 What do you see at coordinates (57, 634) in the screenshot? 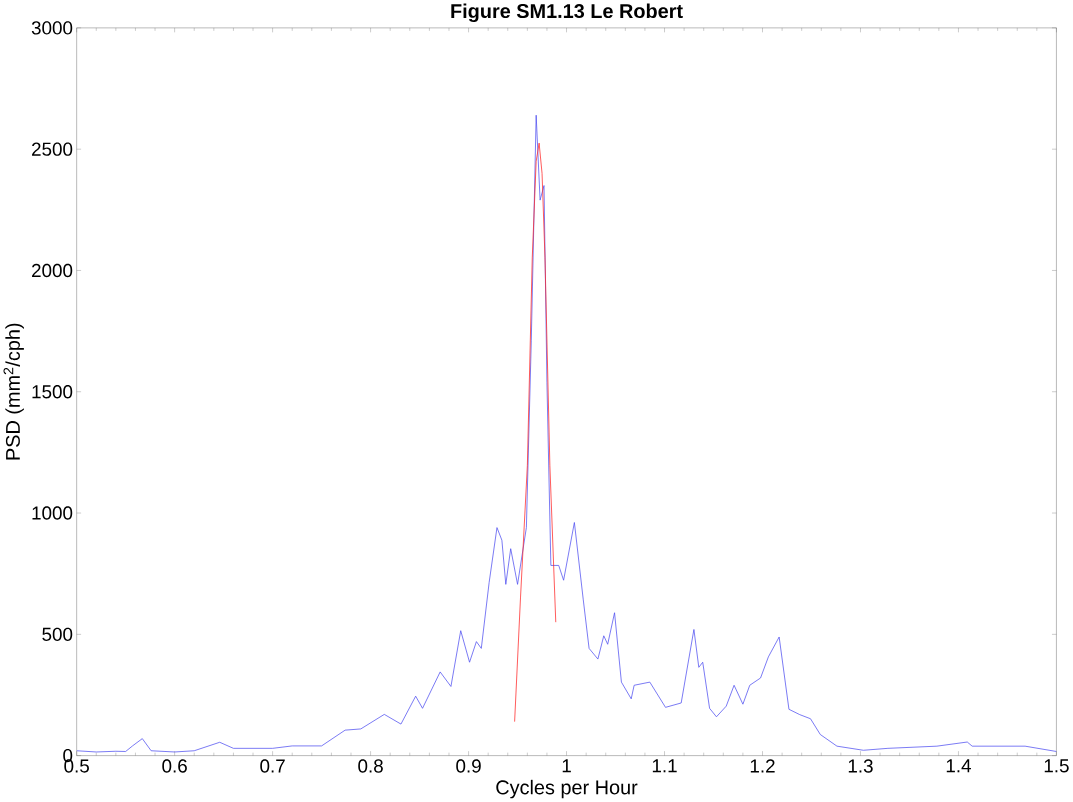
I see `y-tick-label: 500` at bounding box center [57, 634].